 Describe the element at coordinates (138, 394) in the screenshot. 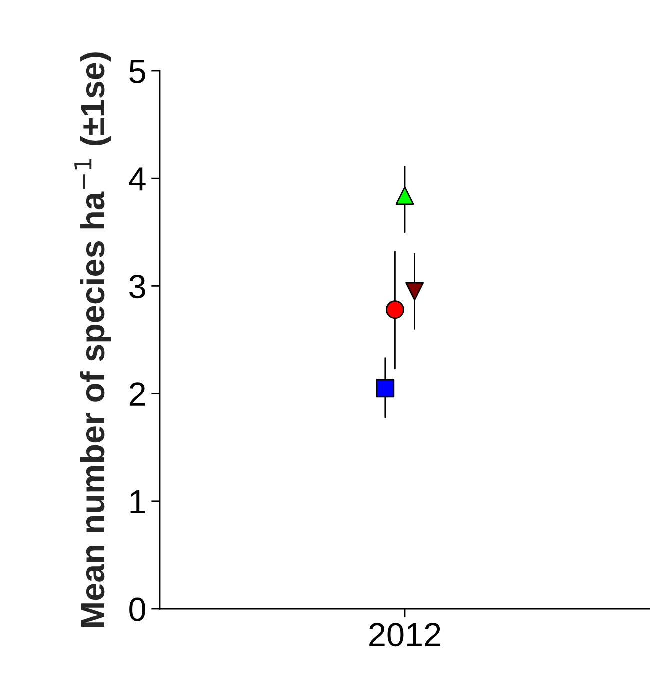

I see `y-tick-label: 2` at that location.